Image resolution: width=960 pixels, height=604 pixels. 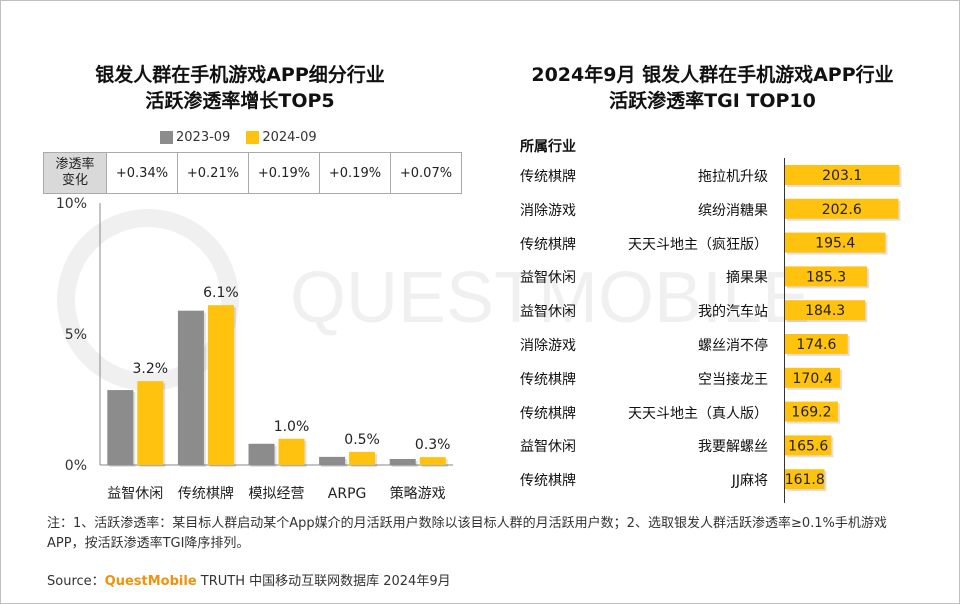 What do you see at coordinates (733, 346) in the screenshot?
I see `row-app-name: 螺丝消不停` at bounding box center [733, 346].